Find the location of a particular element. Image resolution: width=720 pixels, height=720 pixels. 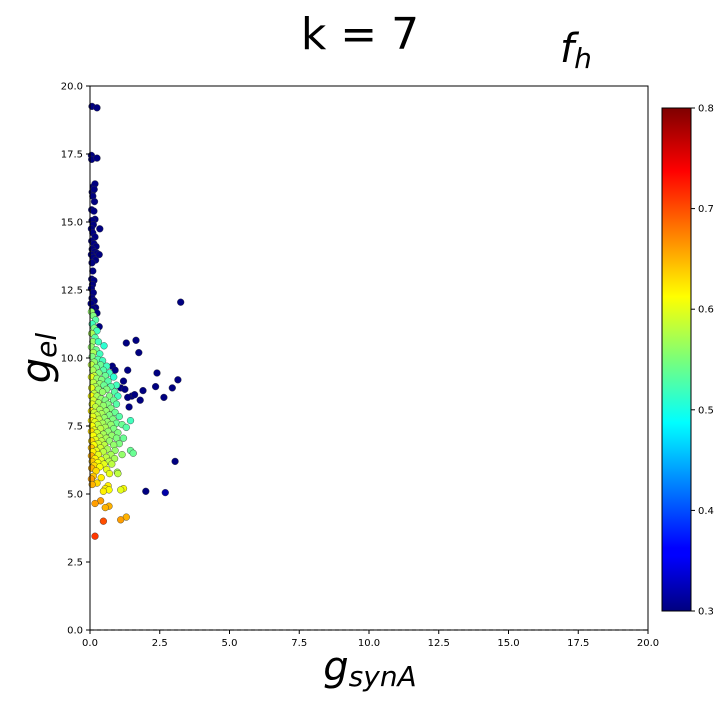

y-axis-ticks: 0.0 2.5 5.0 7.5 10.0 12.5 15.0 17.5 20.0 is located at coordinates (75, 359).